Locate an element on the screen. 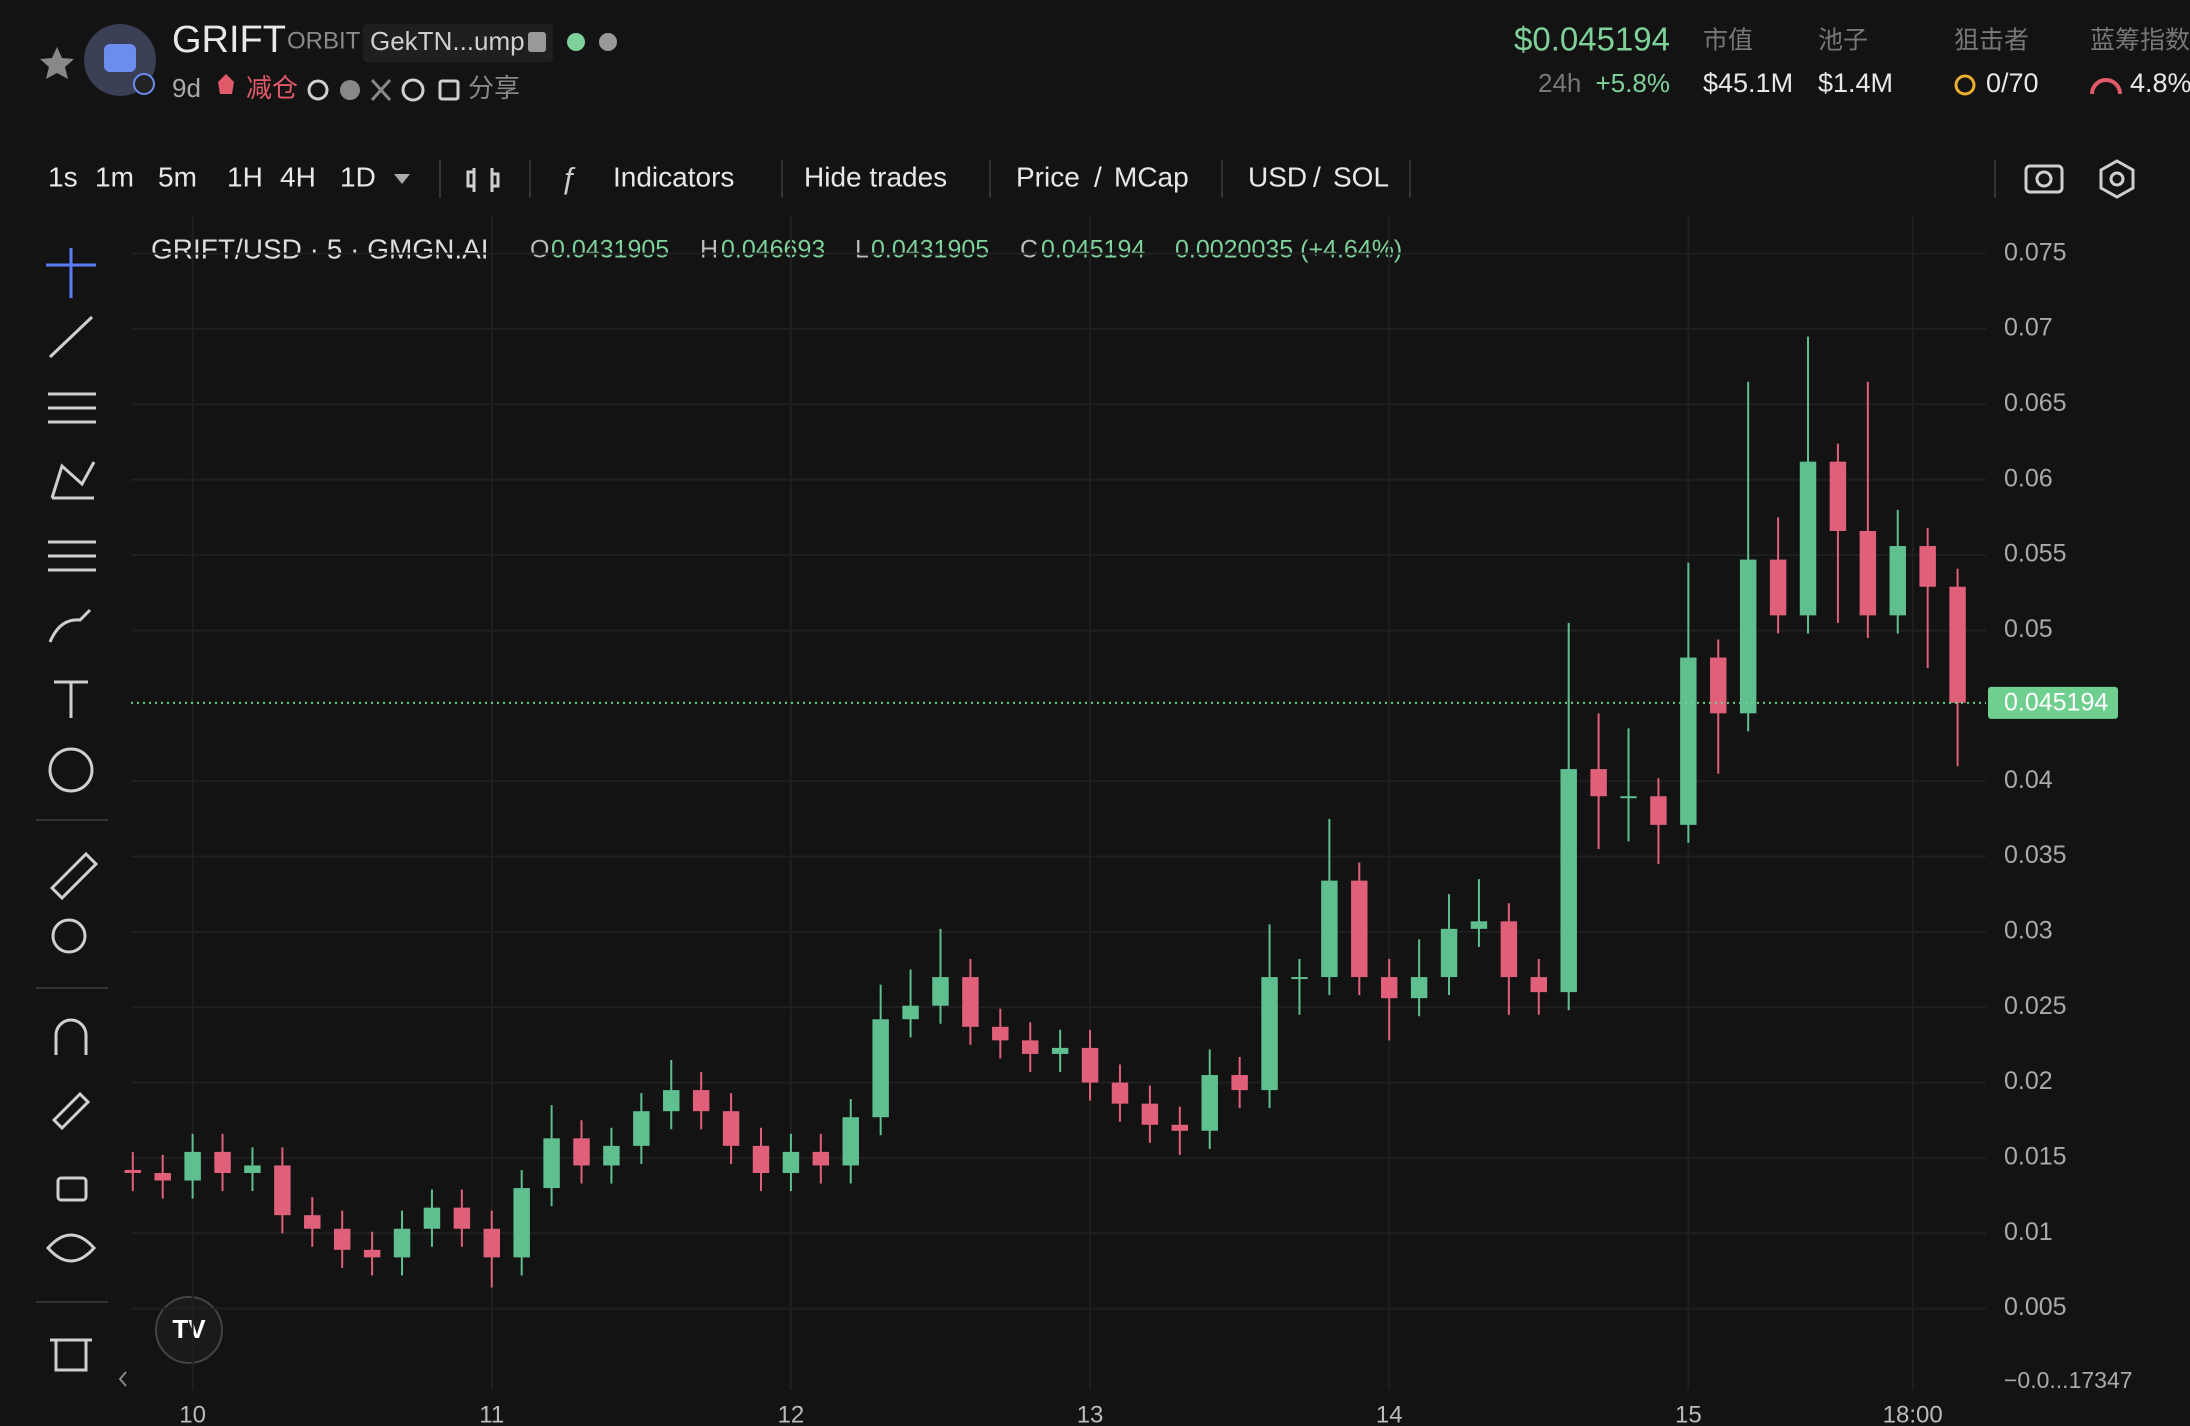  prediction-tool is located at coordinates (72, 556).